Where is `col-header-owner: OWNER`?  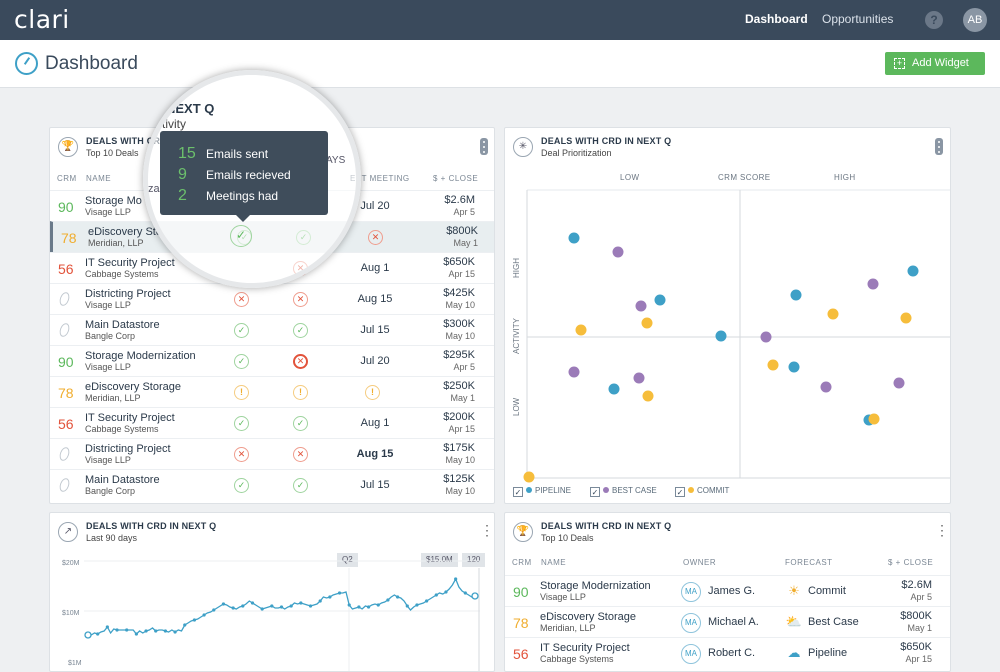 col-header-owner: OWNER is located at coordinates (700, 562).